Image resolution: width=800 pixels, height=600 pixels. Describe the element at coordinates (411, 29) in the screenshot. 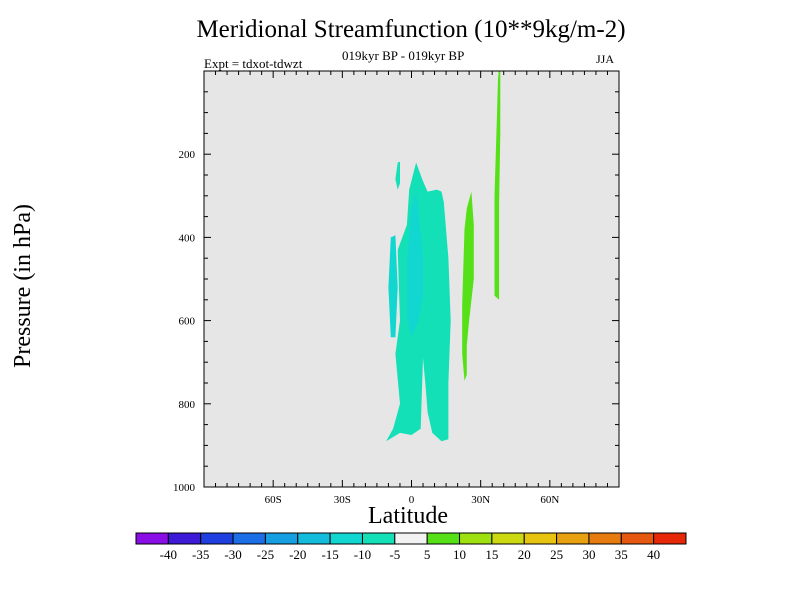

I see `chart-title: Meridional Streamfunction (10**9kg/m-2)` at that location.